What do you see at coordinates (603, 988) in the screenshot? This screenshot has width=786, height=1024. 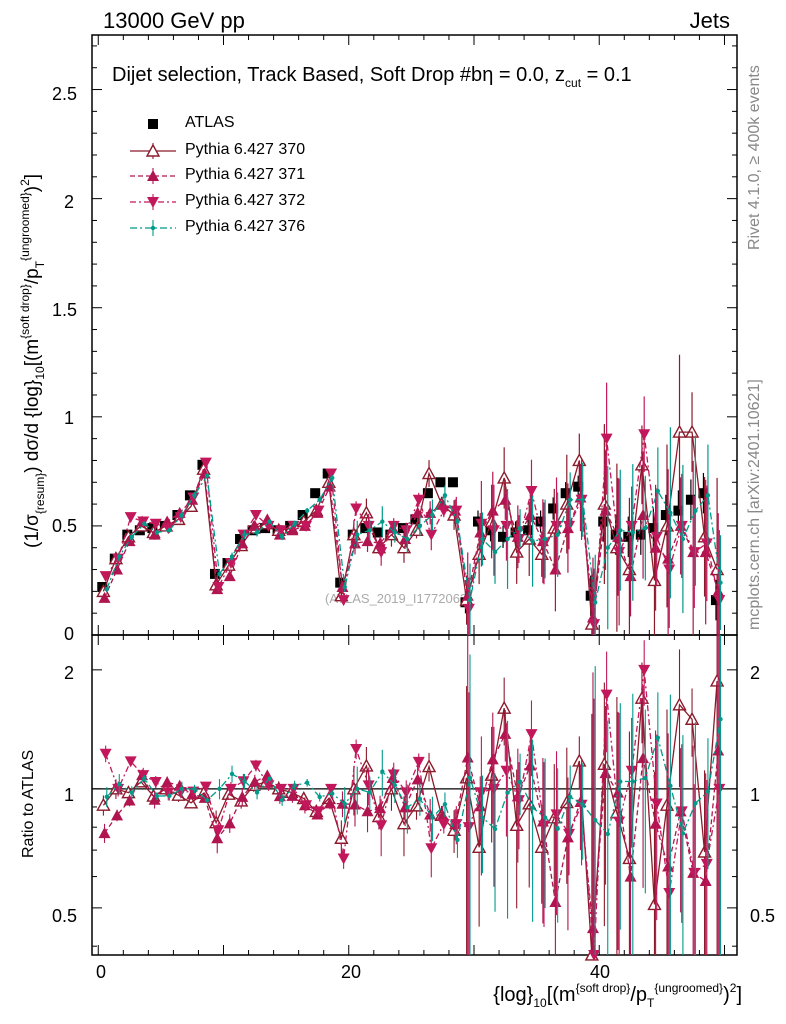 I see `xlabel-part-d: {soft drop}` at bounding box center [603, 988].